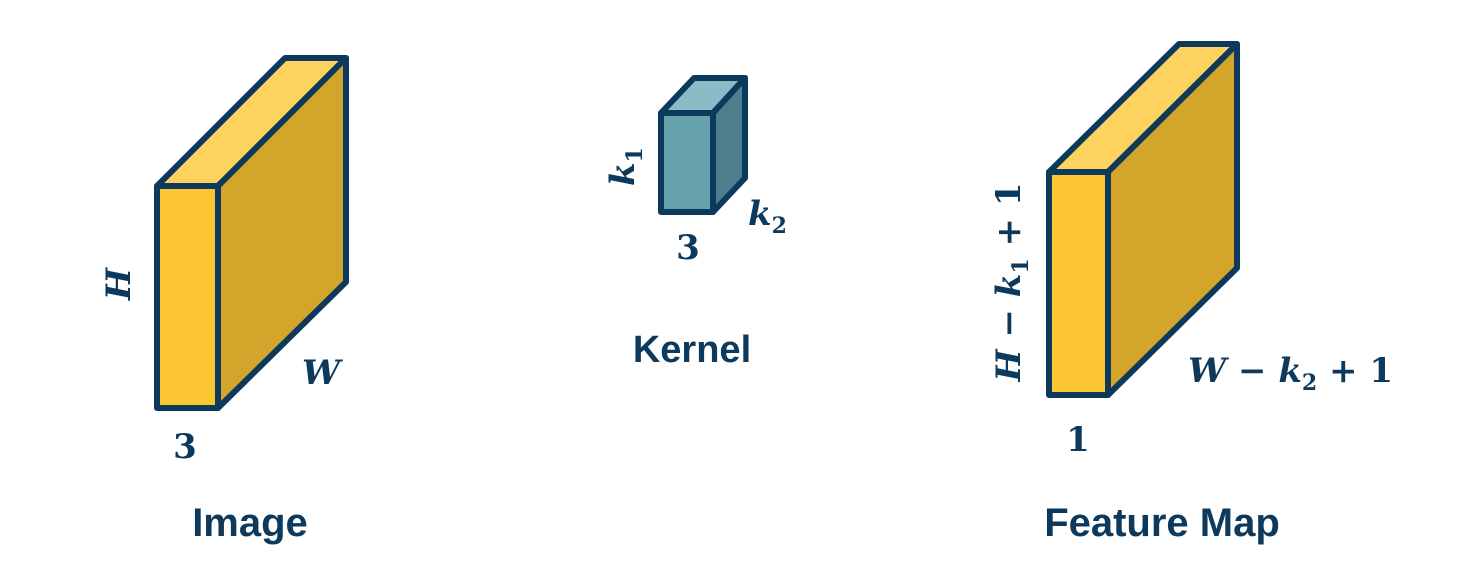 The image size is (1472, 582). Describe the element at coordinates (322, 373) in the screenshot. I see `image-width-label: W` at that location.